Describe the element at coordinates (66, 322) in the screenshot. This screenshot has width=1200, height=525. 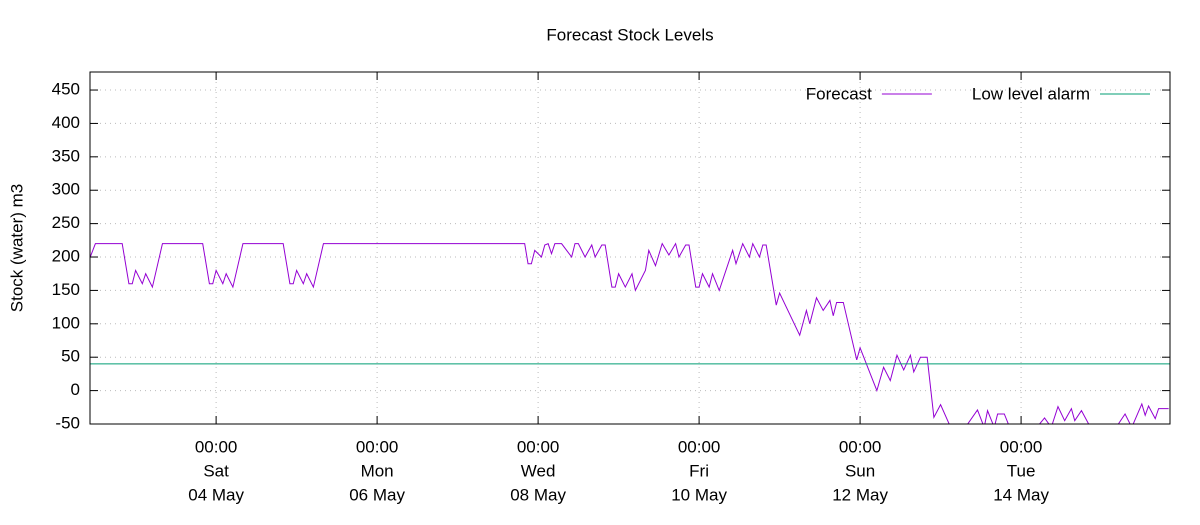
I see `y-tick-label: 100` at that location.